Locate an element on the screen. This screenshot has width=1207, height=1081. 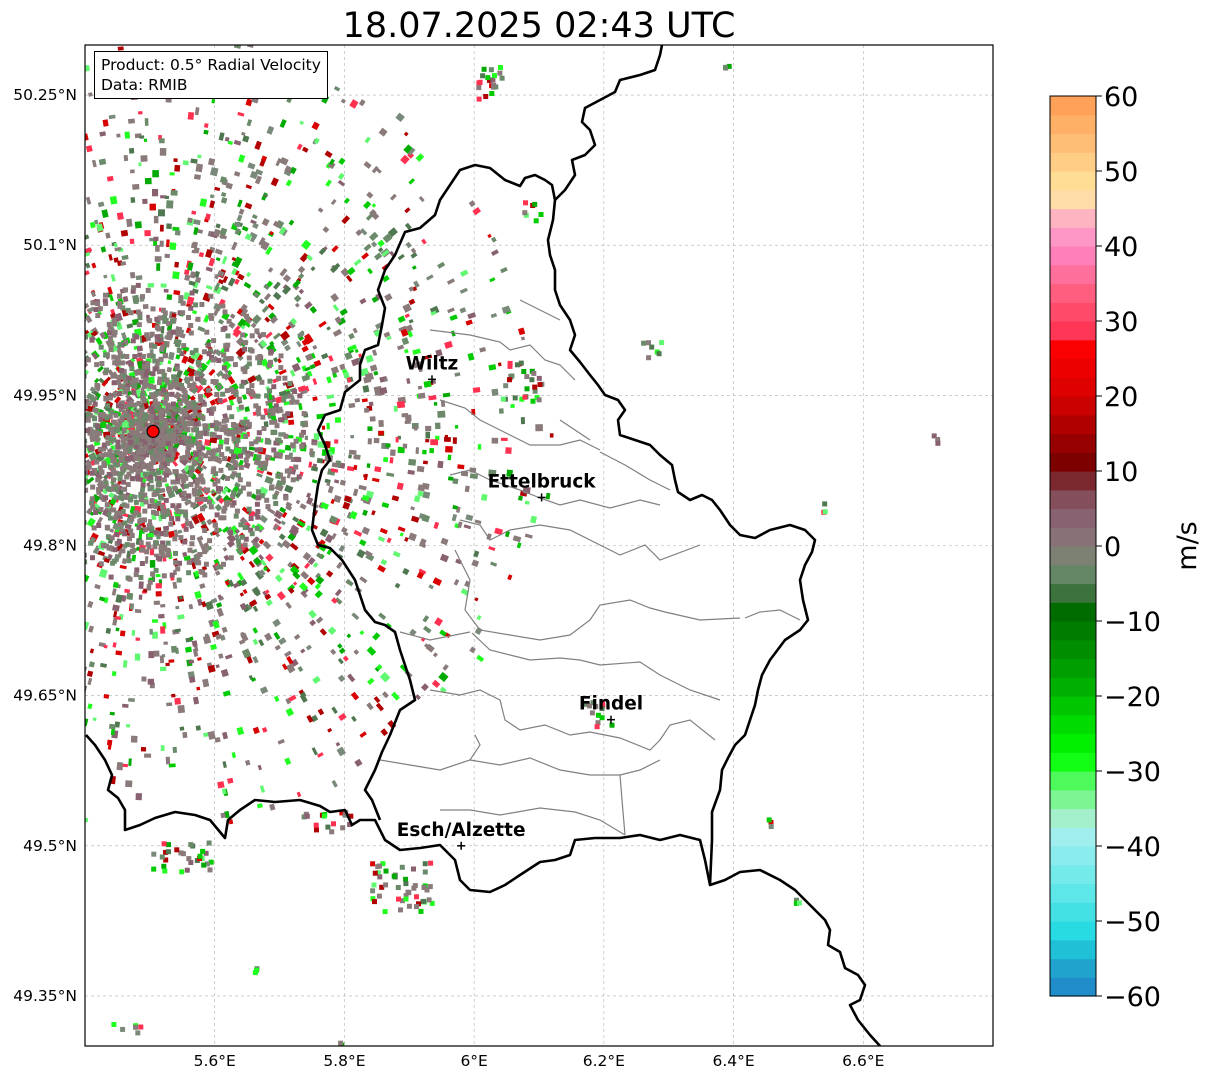
colorbar-tick-label: 10 is located at coordinates (1121, 472).